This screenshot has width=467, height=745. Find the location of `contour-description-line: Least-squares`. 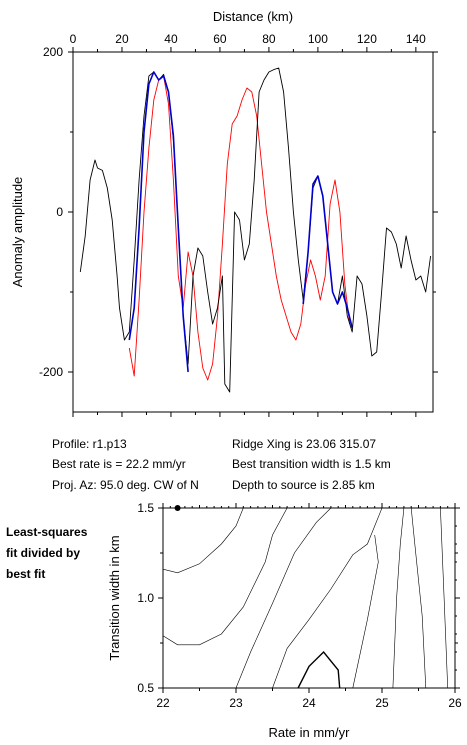

contour-description-line: Least-squares is located at coordinates (47, 532).